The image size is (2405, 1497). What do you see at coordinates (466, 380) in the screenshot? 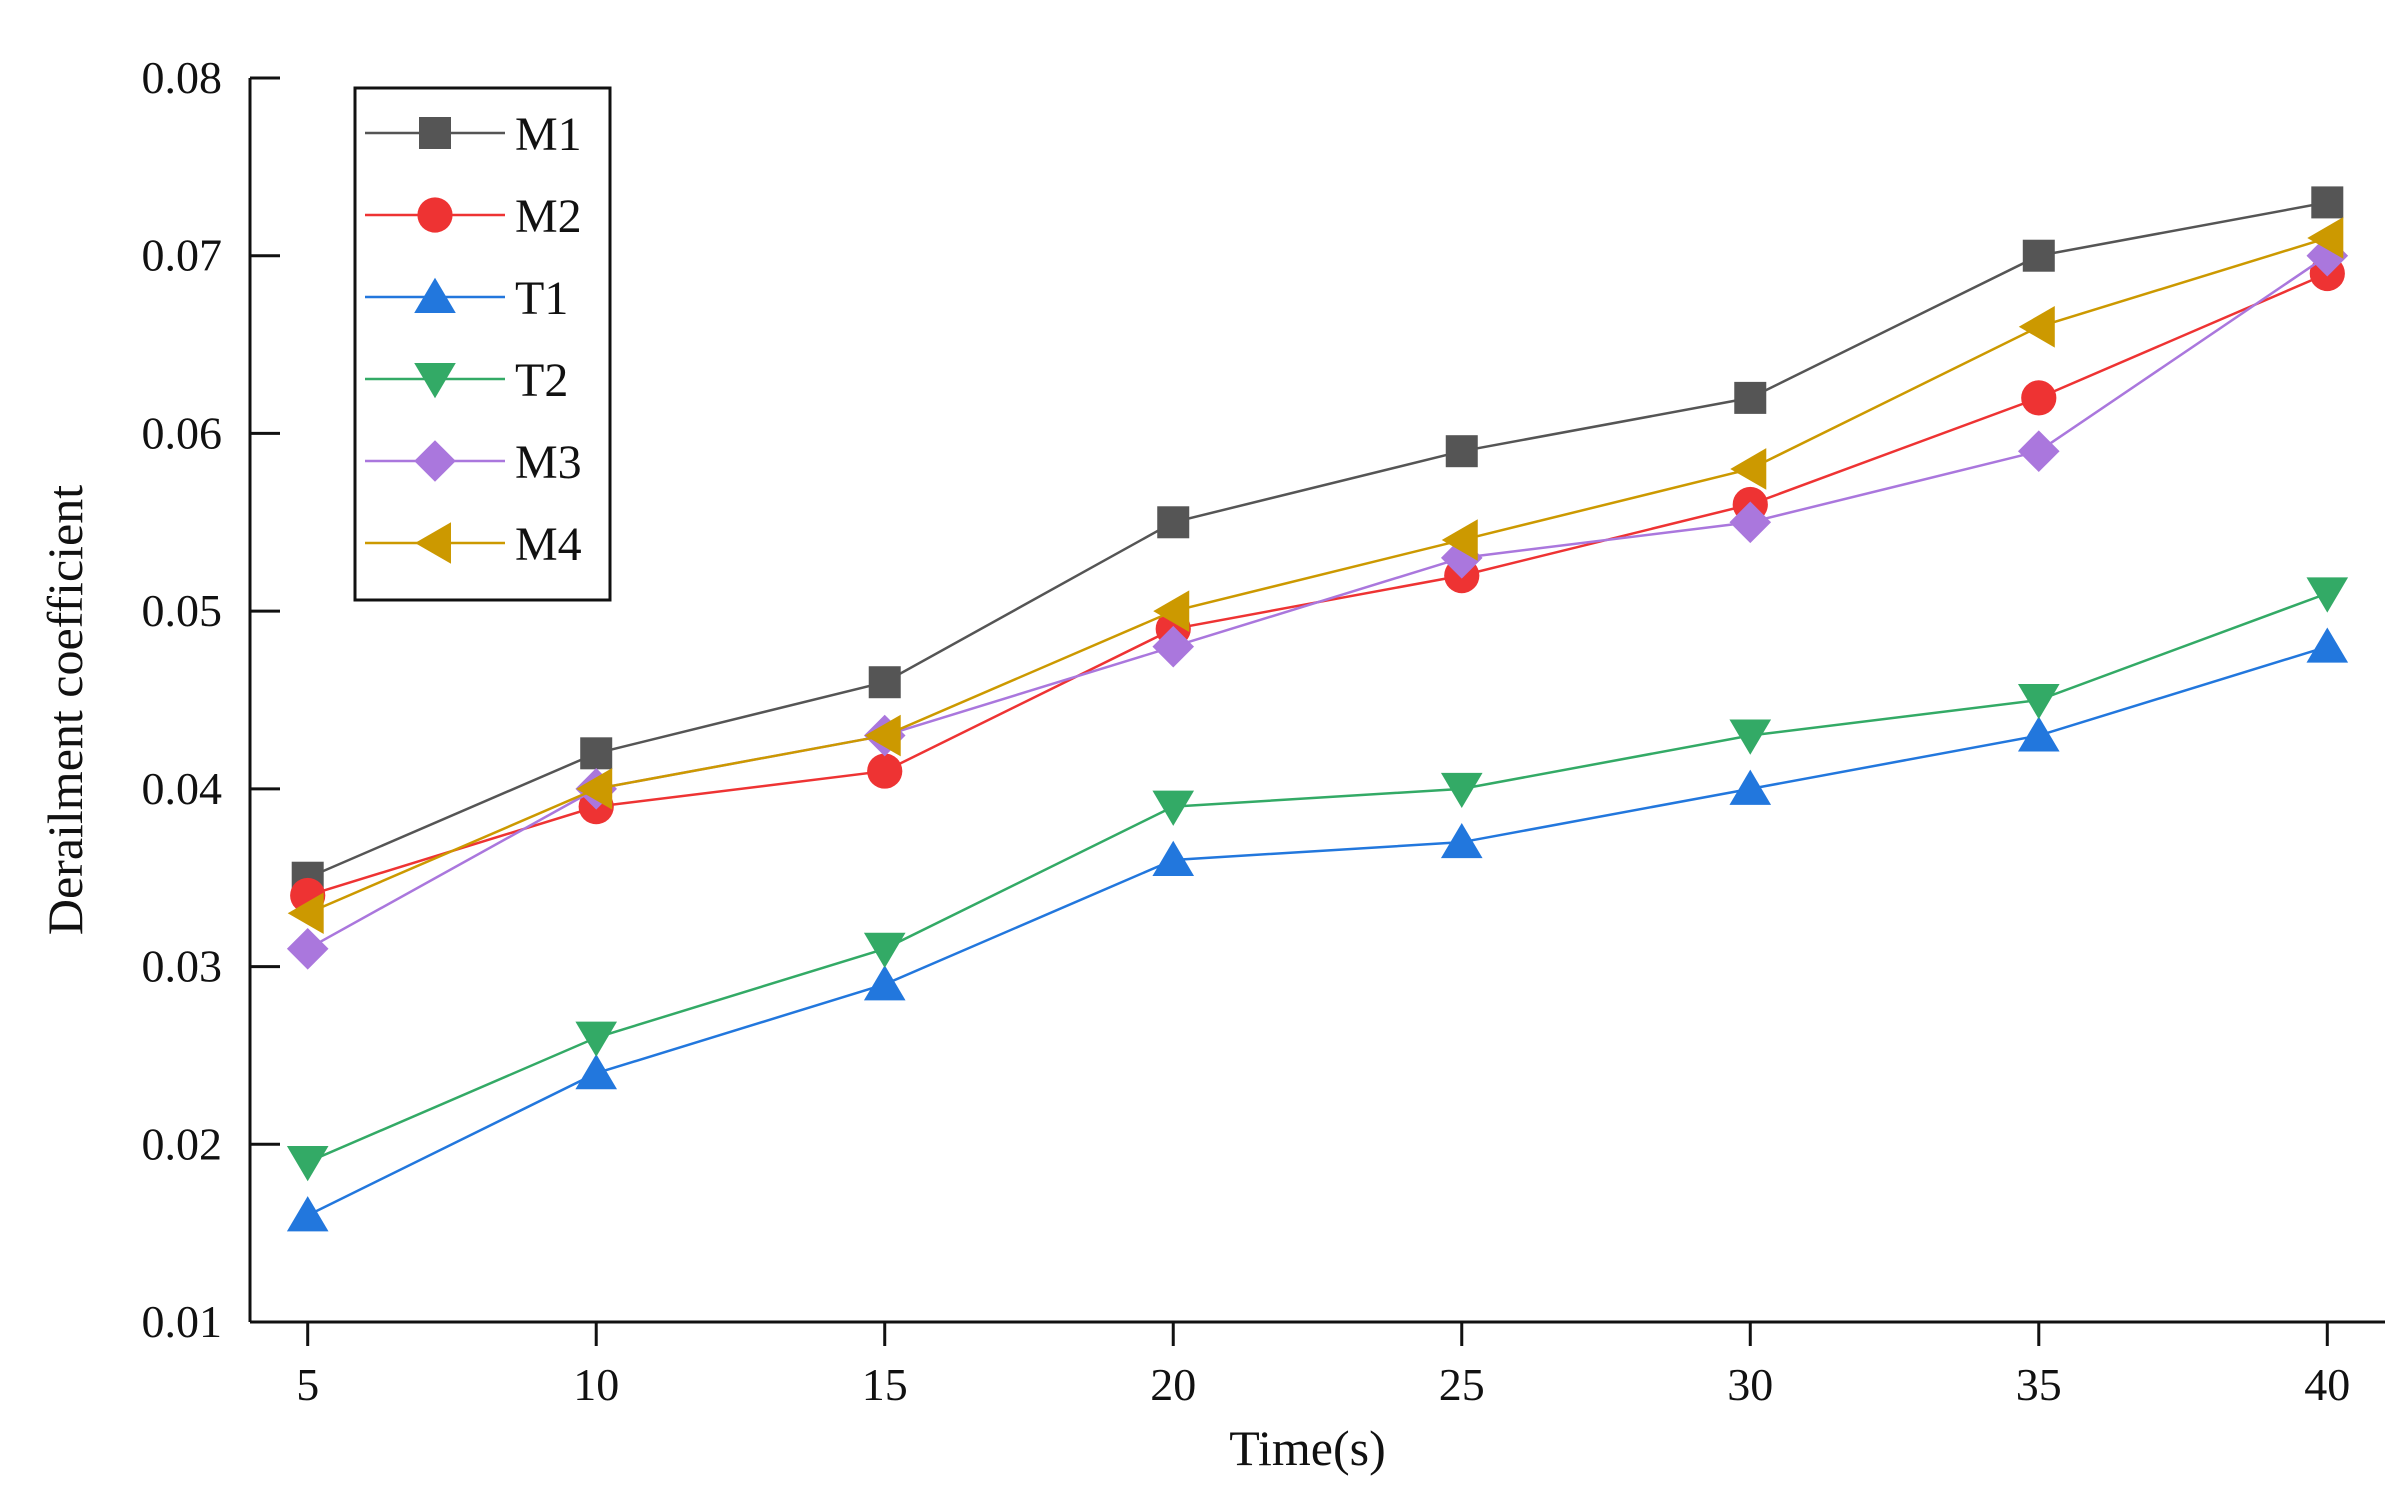
I see `legend-item-t2: T2` at bounding box center [466, 380].